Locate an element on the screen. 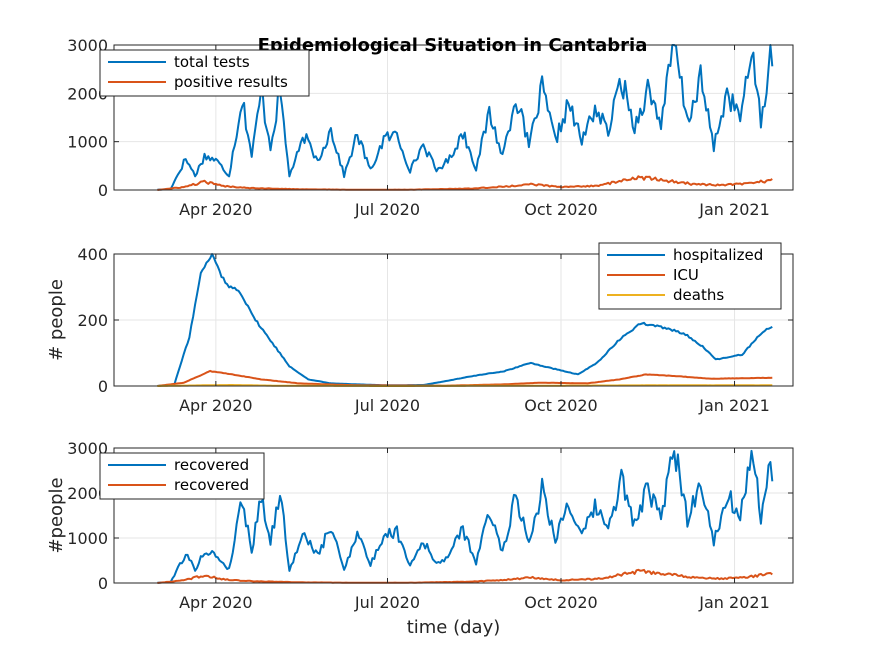 This screenshot has height=656, width=875. y-axis-label: # people is located at coordinates (56, 320).